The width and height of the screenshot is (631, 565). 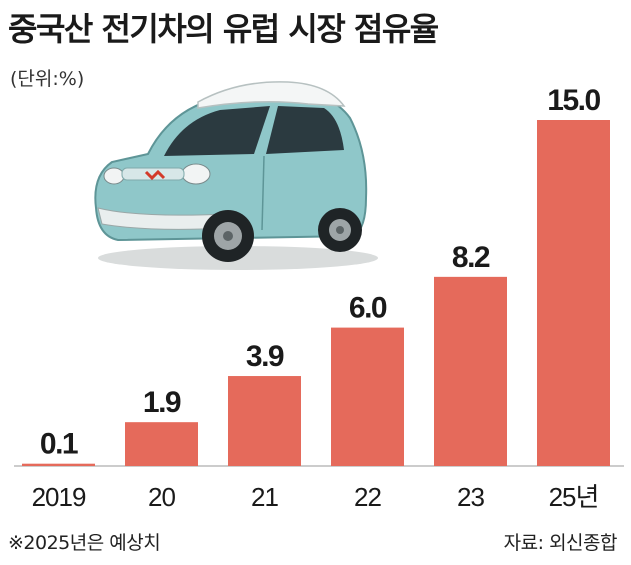 I want to click on x-tick-label-22: 22, so click(x=367, y=497).